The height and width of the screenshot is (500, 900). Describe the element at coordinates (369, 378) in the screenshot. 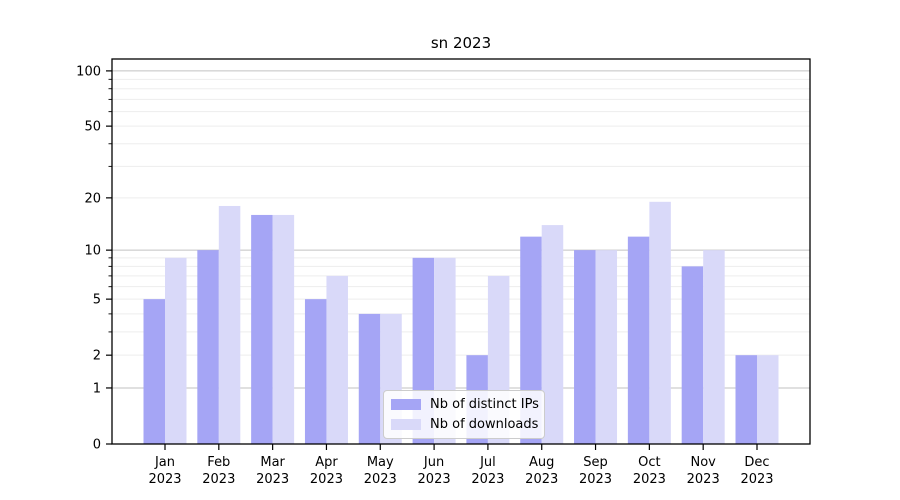

I see `bar-distinct-ips-may` at that location.